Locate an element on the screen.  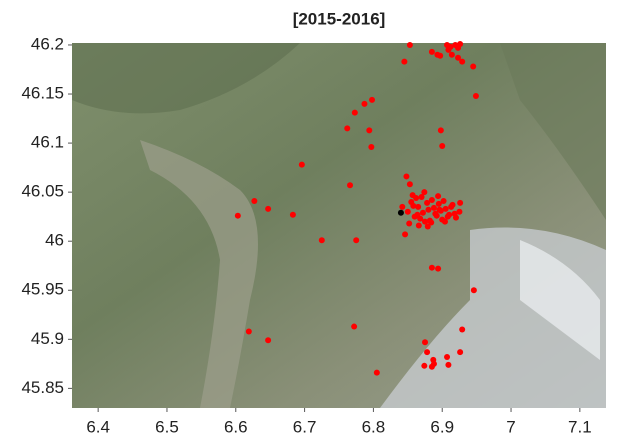
y-tick-label: 46.05 is located at coordinates (42, 191).